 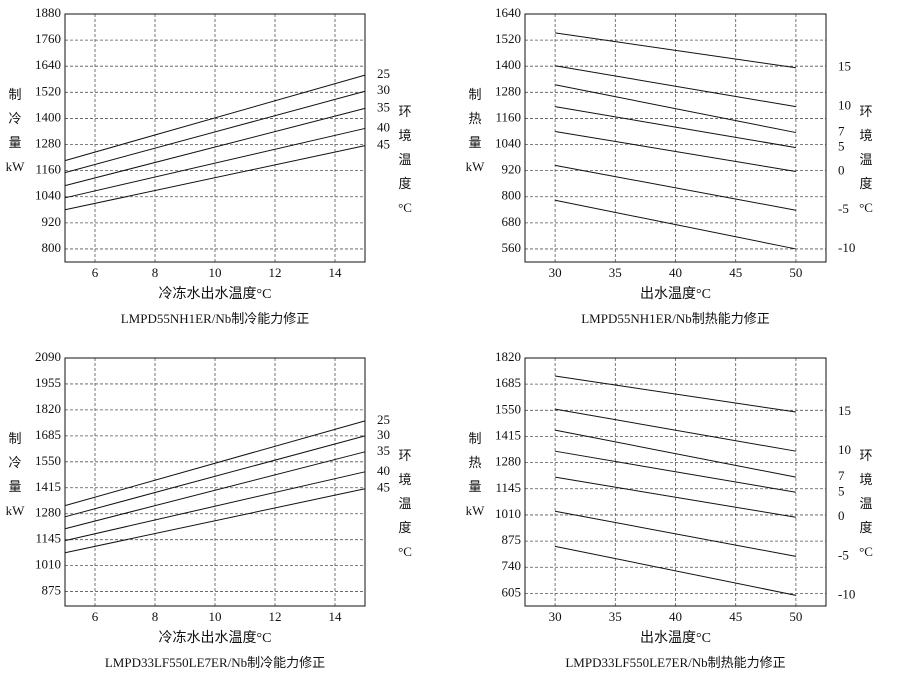 I want to click on x-tick-label: 35, so click(x=615, y=616).